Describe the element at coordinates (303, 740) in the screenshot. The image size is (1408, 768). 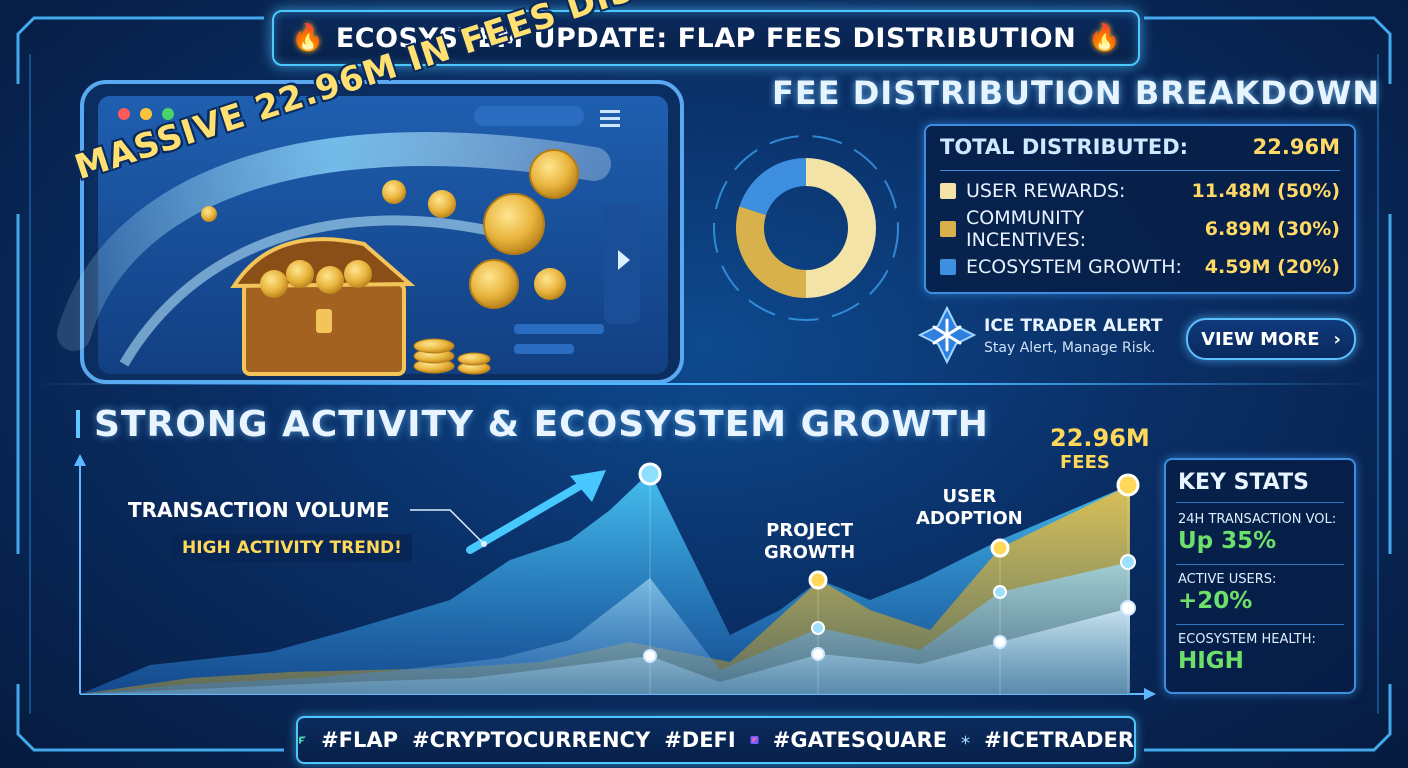
I see `flap-logo-icon` at that location.